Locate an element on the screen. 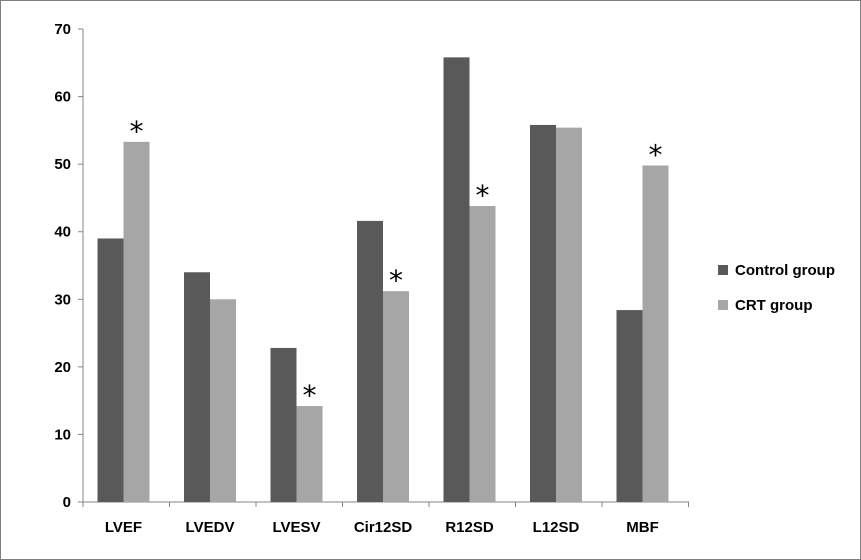 The image size is (861, 560). x-category-label: MBF is located at coordinates (642, 527).